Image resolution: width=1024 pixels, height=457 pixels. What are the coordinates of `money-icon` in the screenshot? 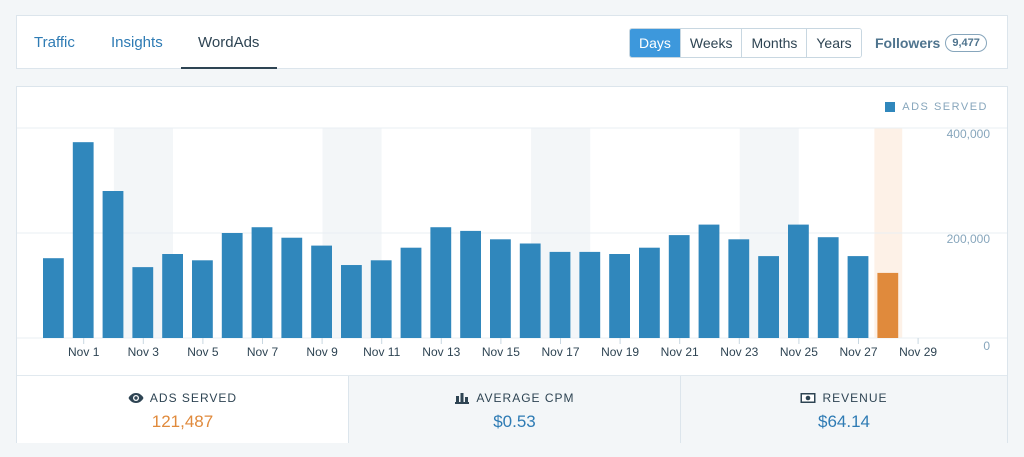 It's located at (808, 398).